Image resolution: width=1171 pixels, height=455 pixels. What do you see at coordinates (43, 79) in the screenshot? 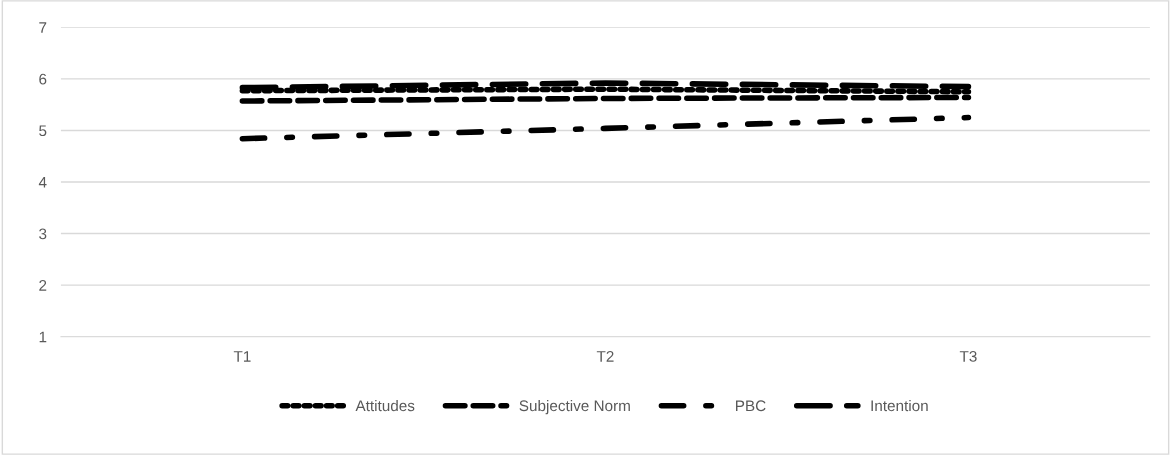
I see `y-tick-label: 6` at bounding box center [43, 79].